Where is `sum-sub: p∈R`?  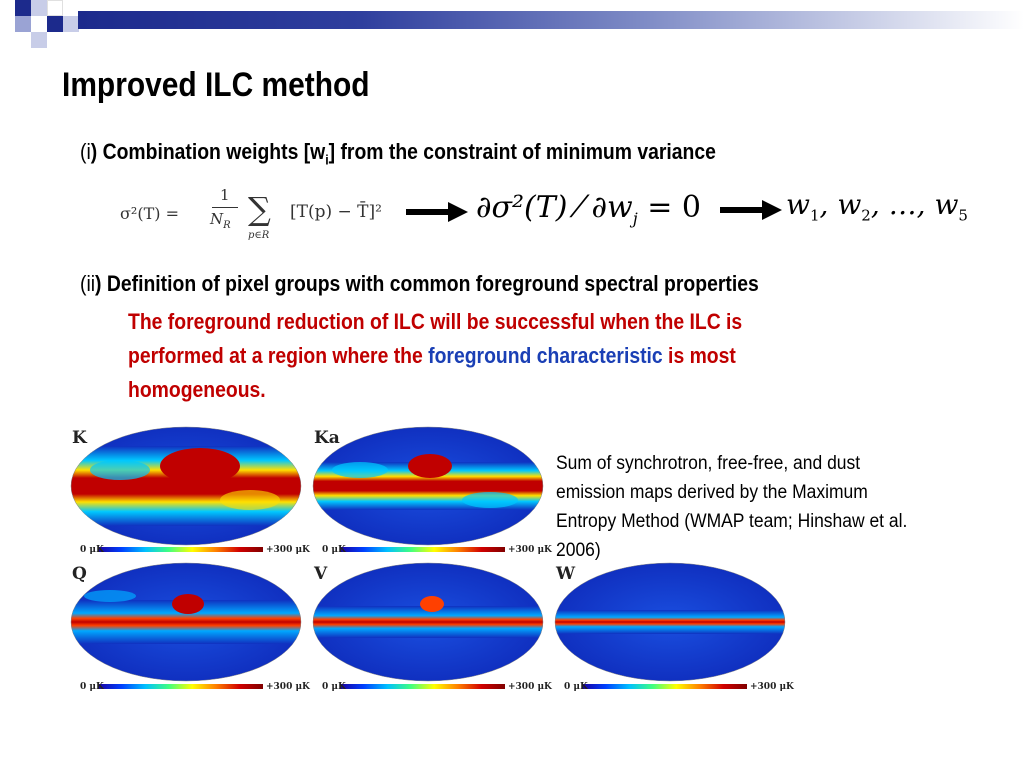
sum-sub: p∈R is located at coordinates (259, 235).